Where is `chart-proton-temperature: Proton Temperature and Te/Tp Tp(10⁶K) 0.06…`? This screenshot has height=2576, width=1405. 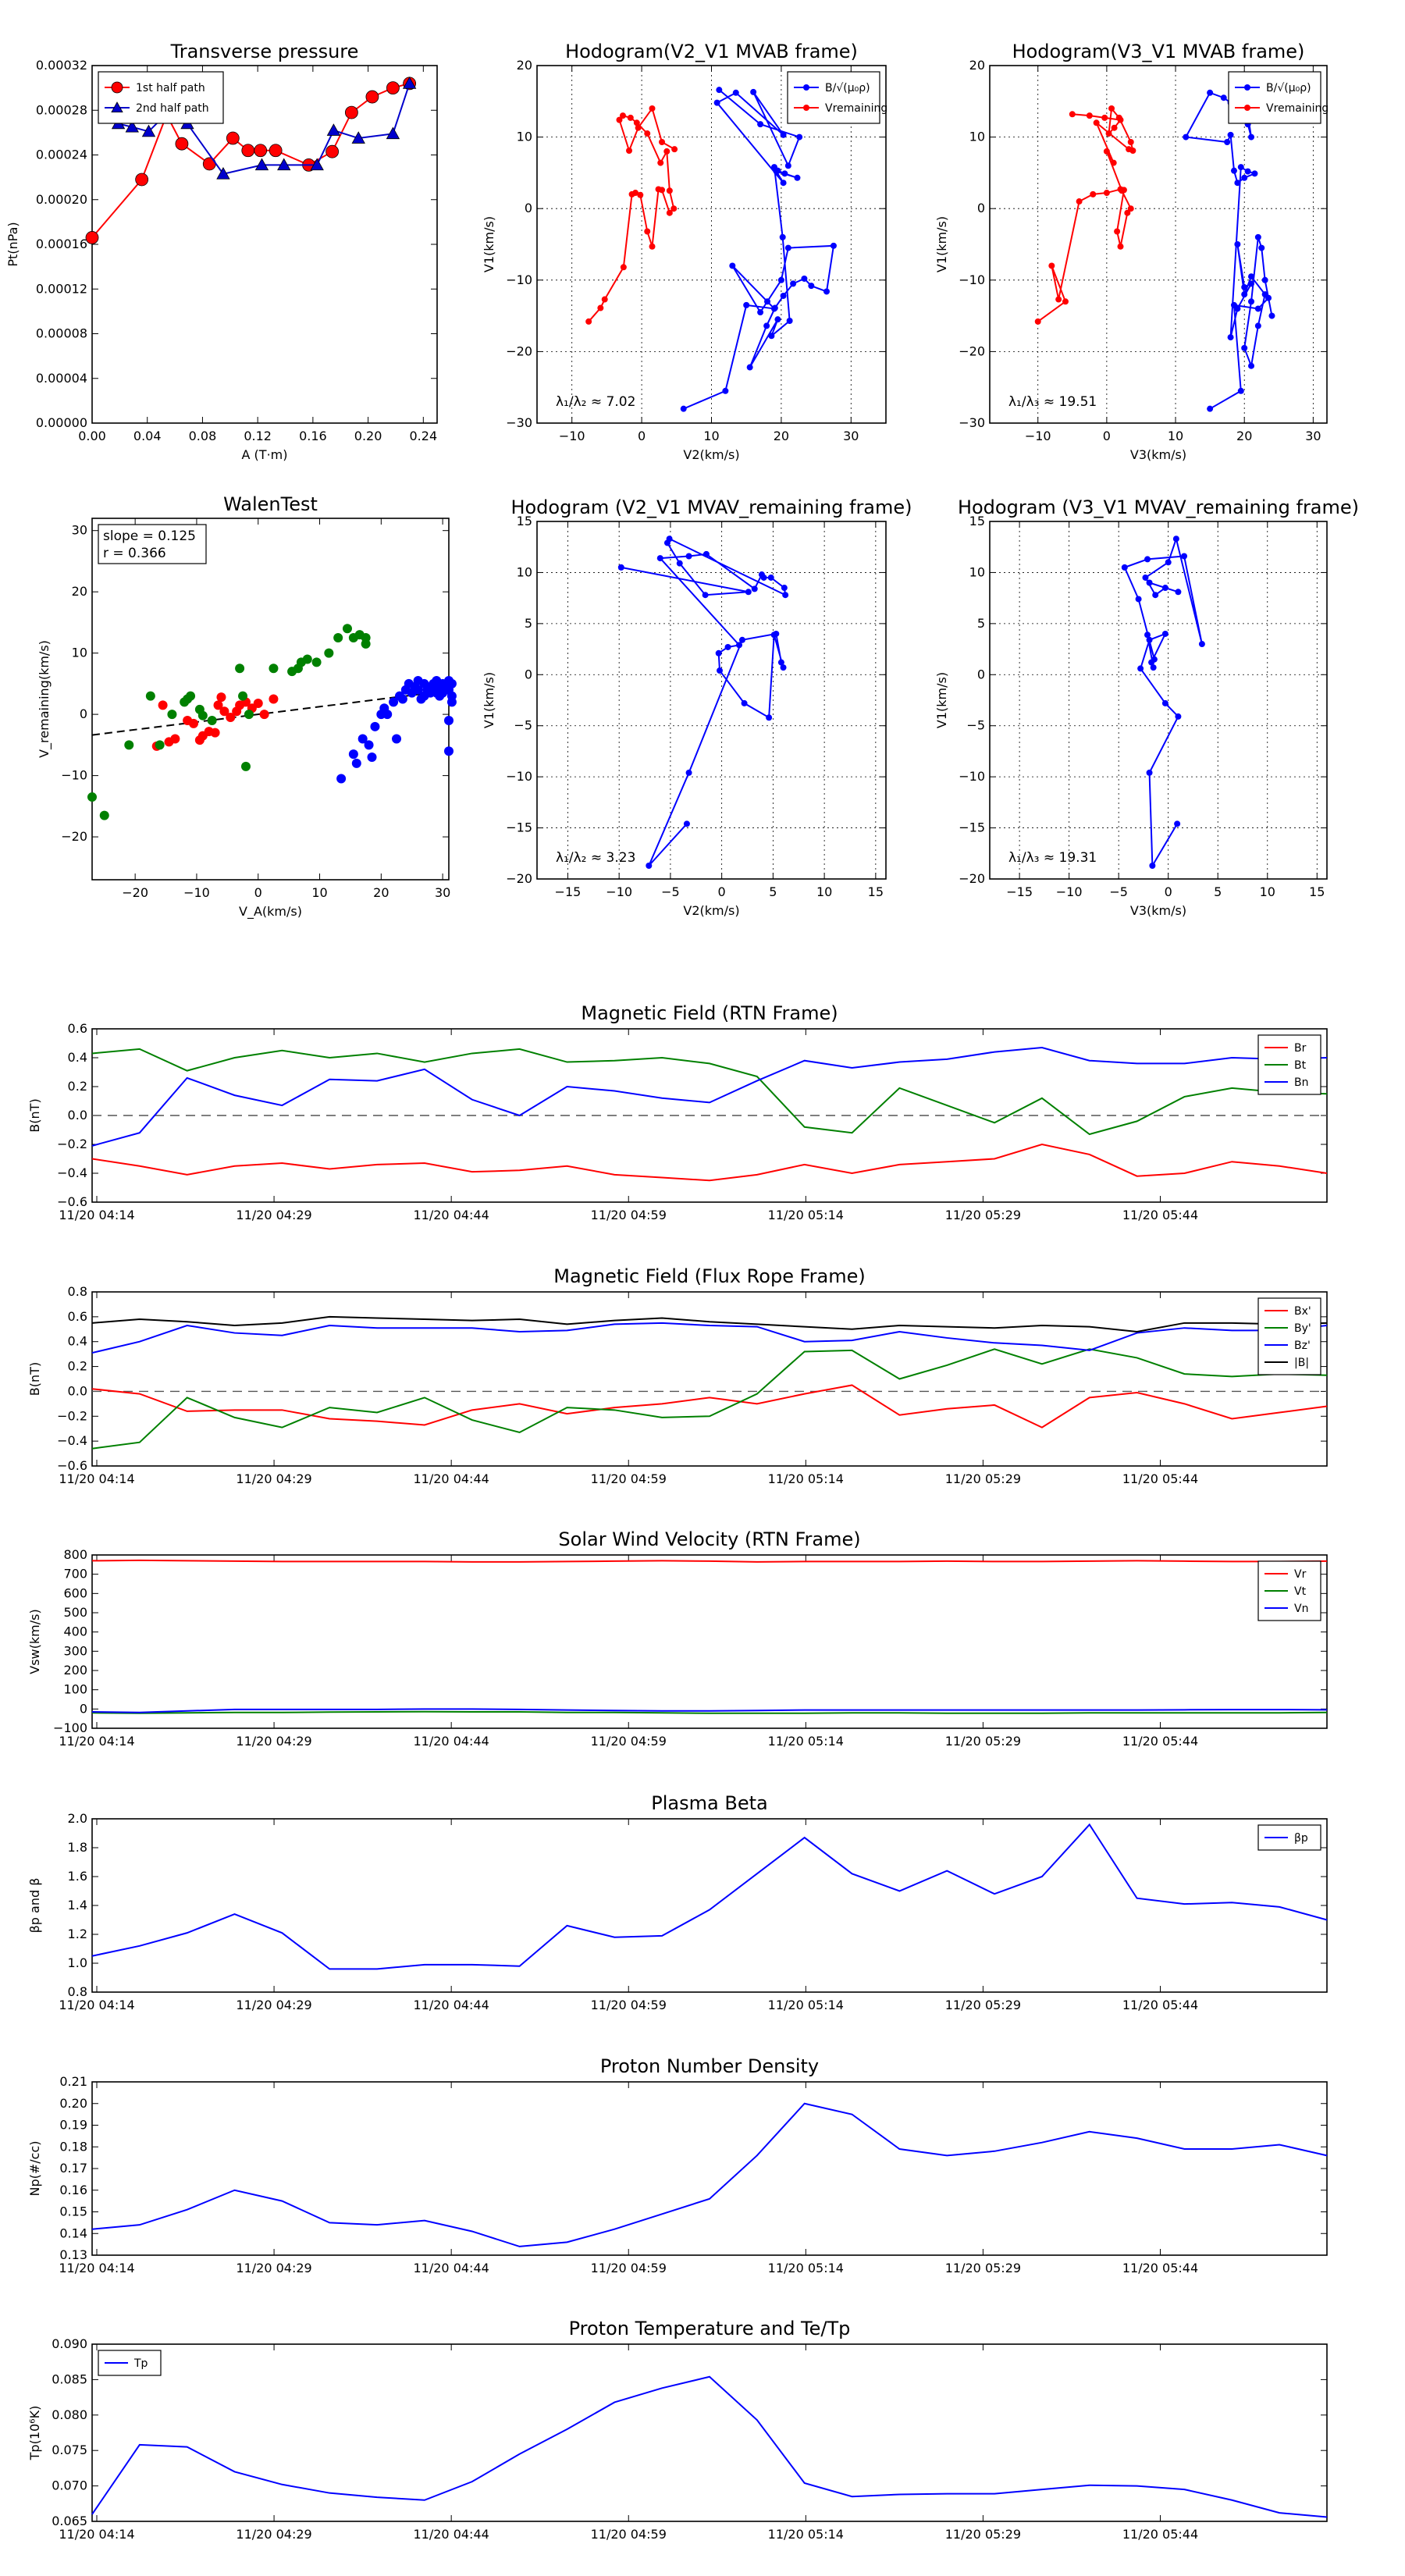 chart-proton-temperature: Proton Temperature and Te/Tp Tp(10⁶K) 0.06… is located at coordinates (678, 2430).